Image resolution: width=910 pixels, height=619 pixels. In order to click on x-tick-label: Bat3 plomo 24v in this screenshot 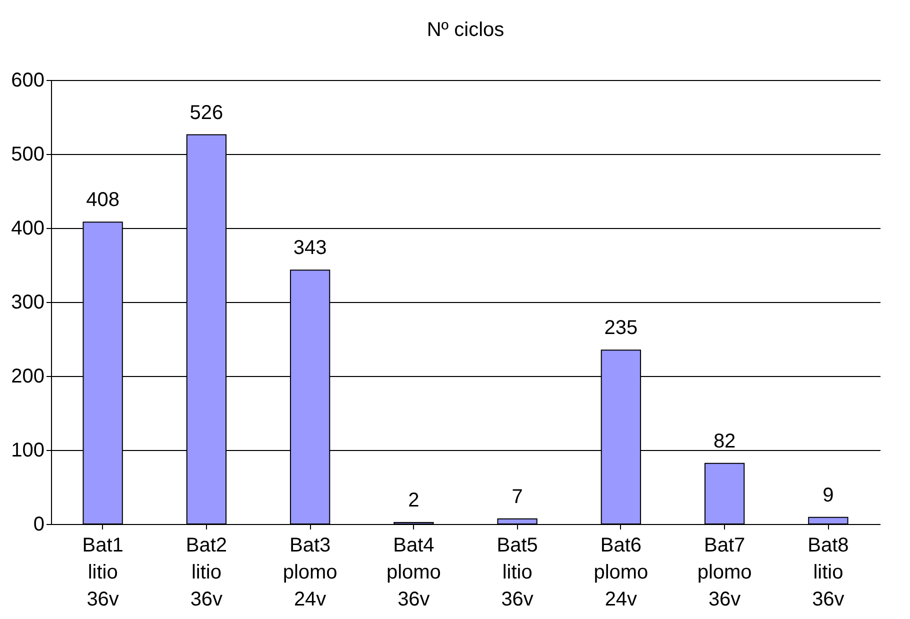, I will do `click(310, 572)`.